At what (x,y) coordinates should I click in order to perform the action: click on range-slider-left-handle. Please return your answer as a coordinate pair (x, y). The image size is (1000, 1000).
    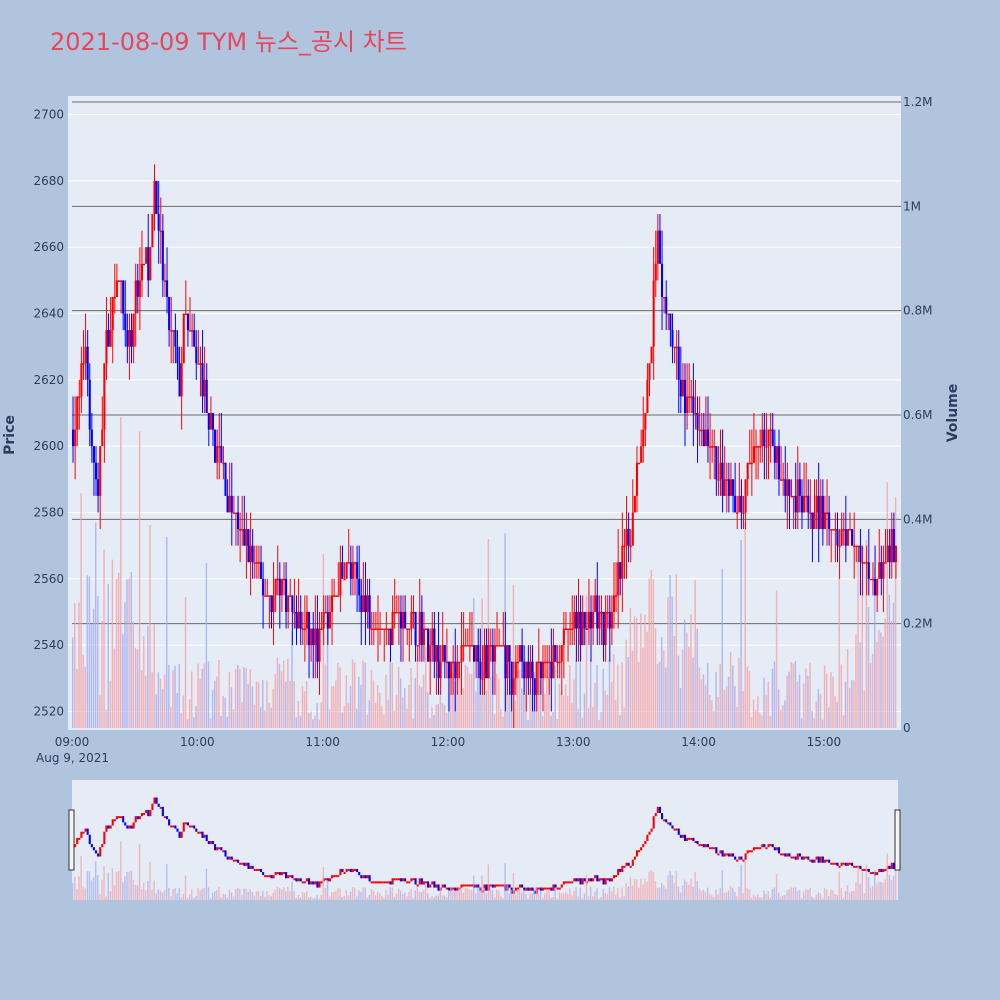
    Looking at the image, I should click on (71, 840).